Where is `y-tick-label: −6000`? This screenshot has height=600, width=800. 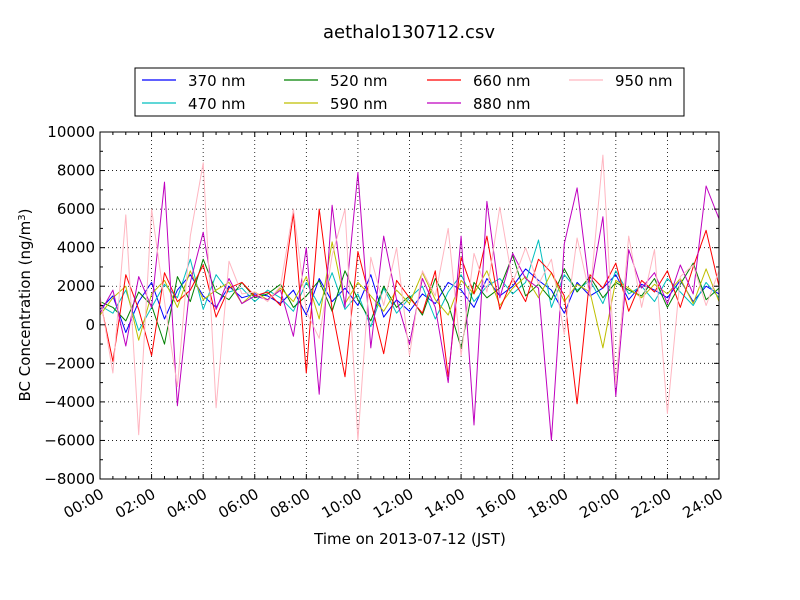 y-tick-label: −6000 is located at coordinates (69, 440).